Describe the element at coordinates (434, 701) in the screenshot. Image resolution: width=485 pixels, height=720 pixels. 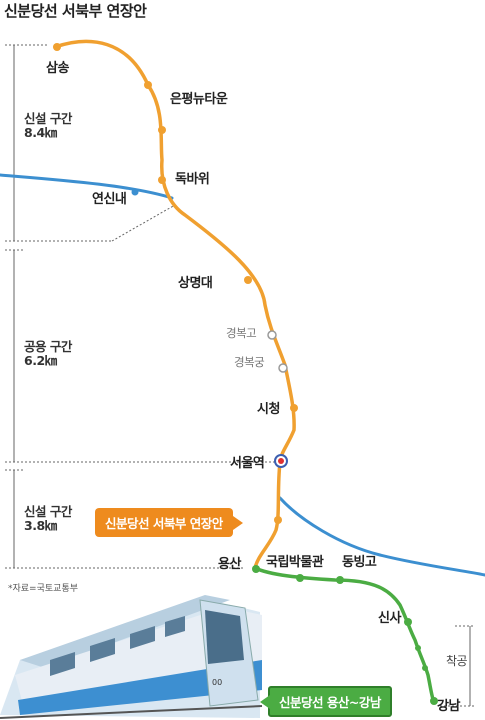
I see `station-dot-gangnam` at that location.